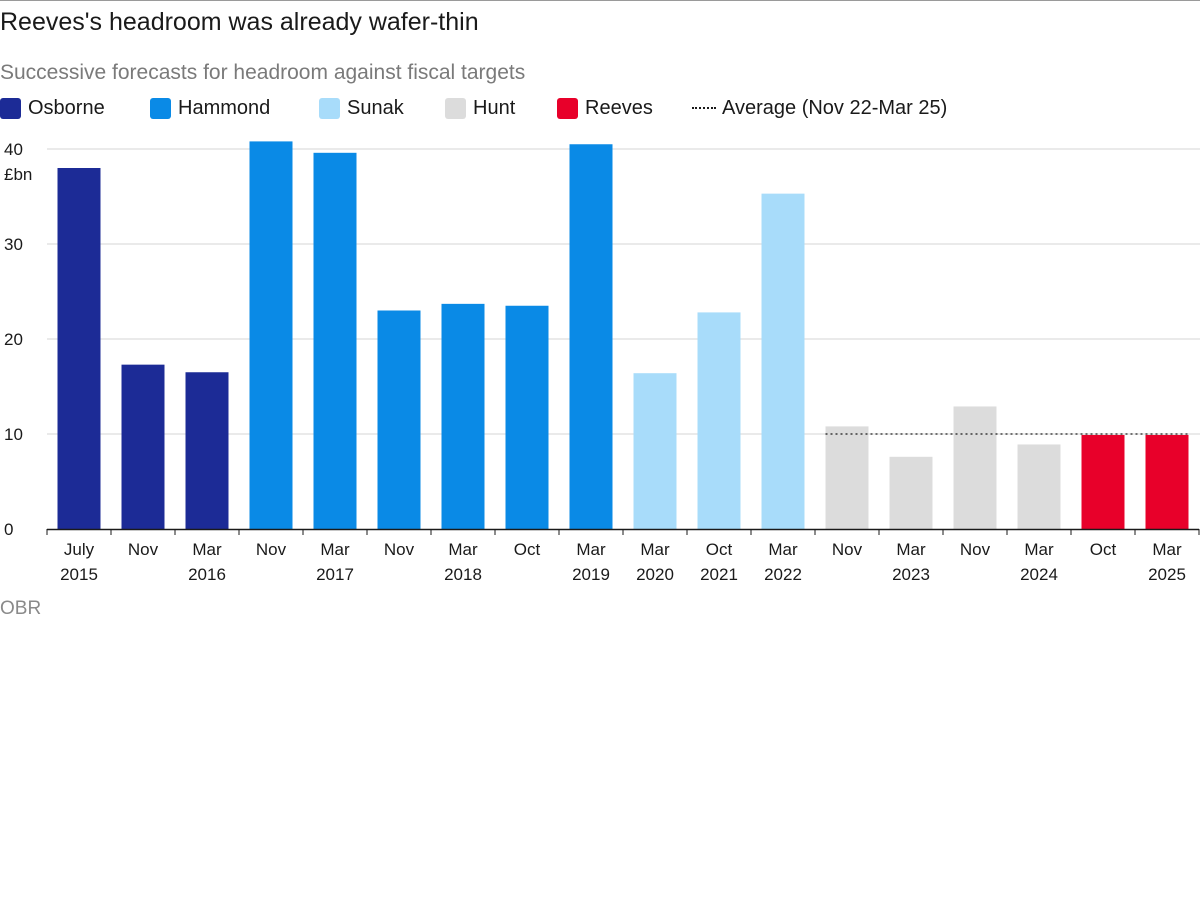  What do you see at coordinates (783, 549) in the screenshot?
I see `x-tick-label-11: Mar` at bounding box center [783, 549].